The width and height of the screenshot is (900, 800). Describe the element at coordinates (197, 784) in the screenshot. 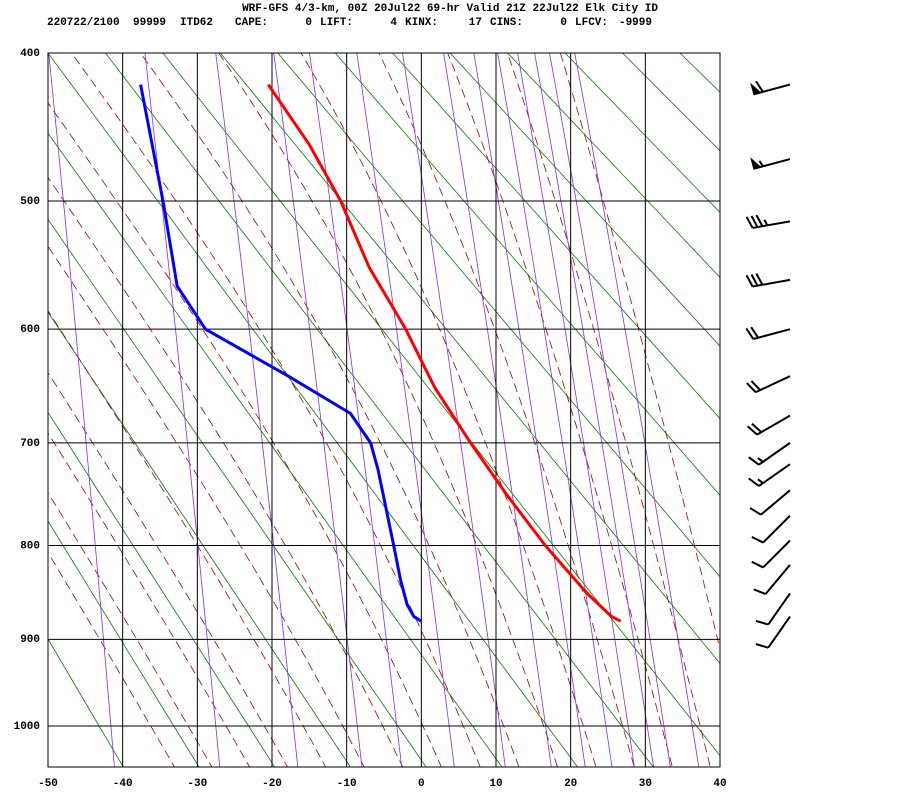

I see `x-tick-label: -30` at that location.